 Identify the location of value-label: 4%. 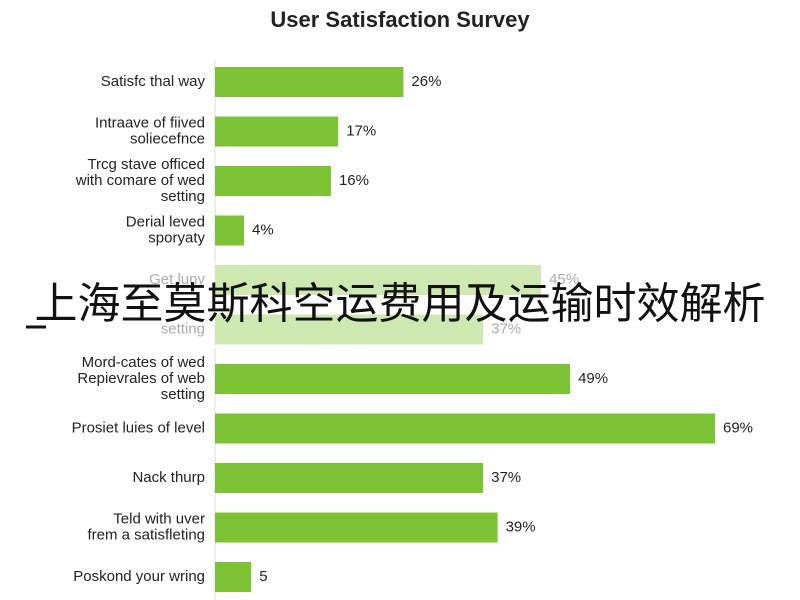
(263, 229).